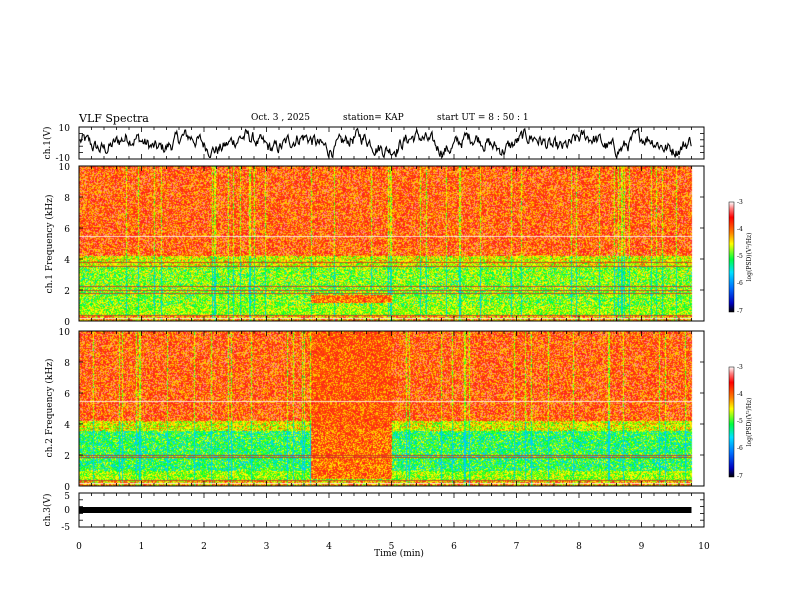  I want to click on ch1-ytick-bottom: -10, so click(63, 159).